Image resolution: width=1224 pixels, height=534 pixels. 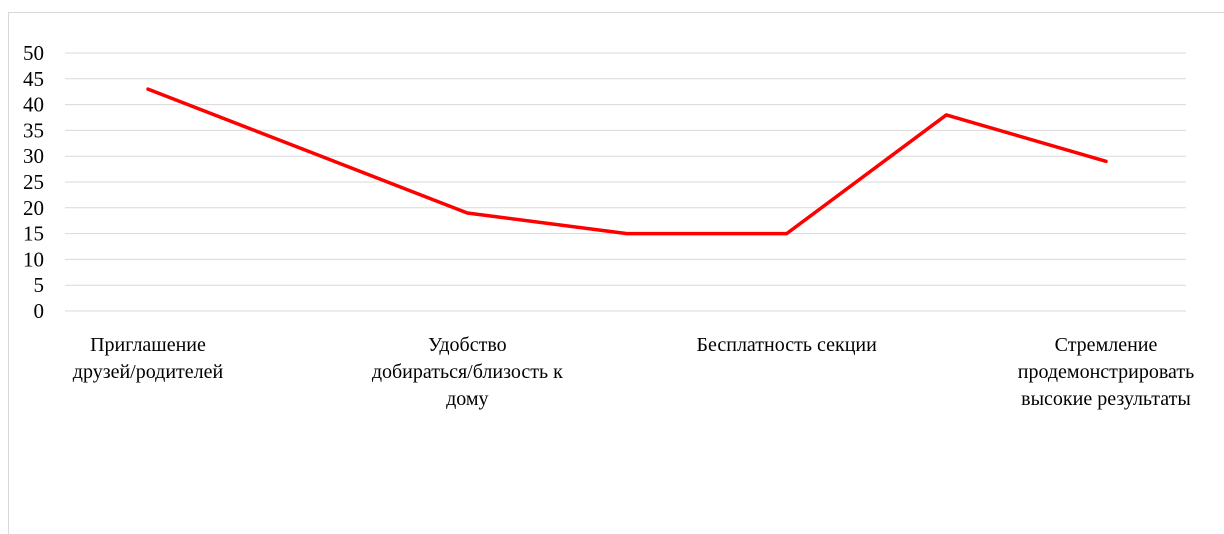 What do you see at coordinates (33, 156) in the screenshot?
I see `y-tick-label: 30` at bounding box center [33, 156].